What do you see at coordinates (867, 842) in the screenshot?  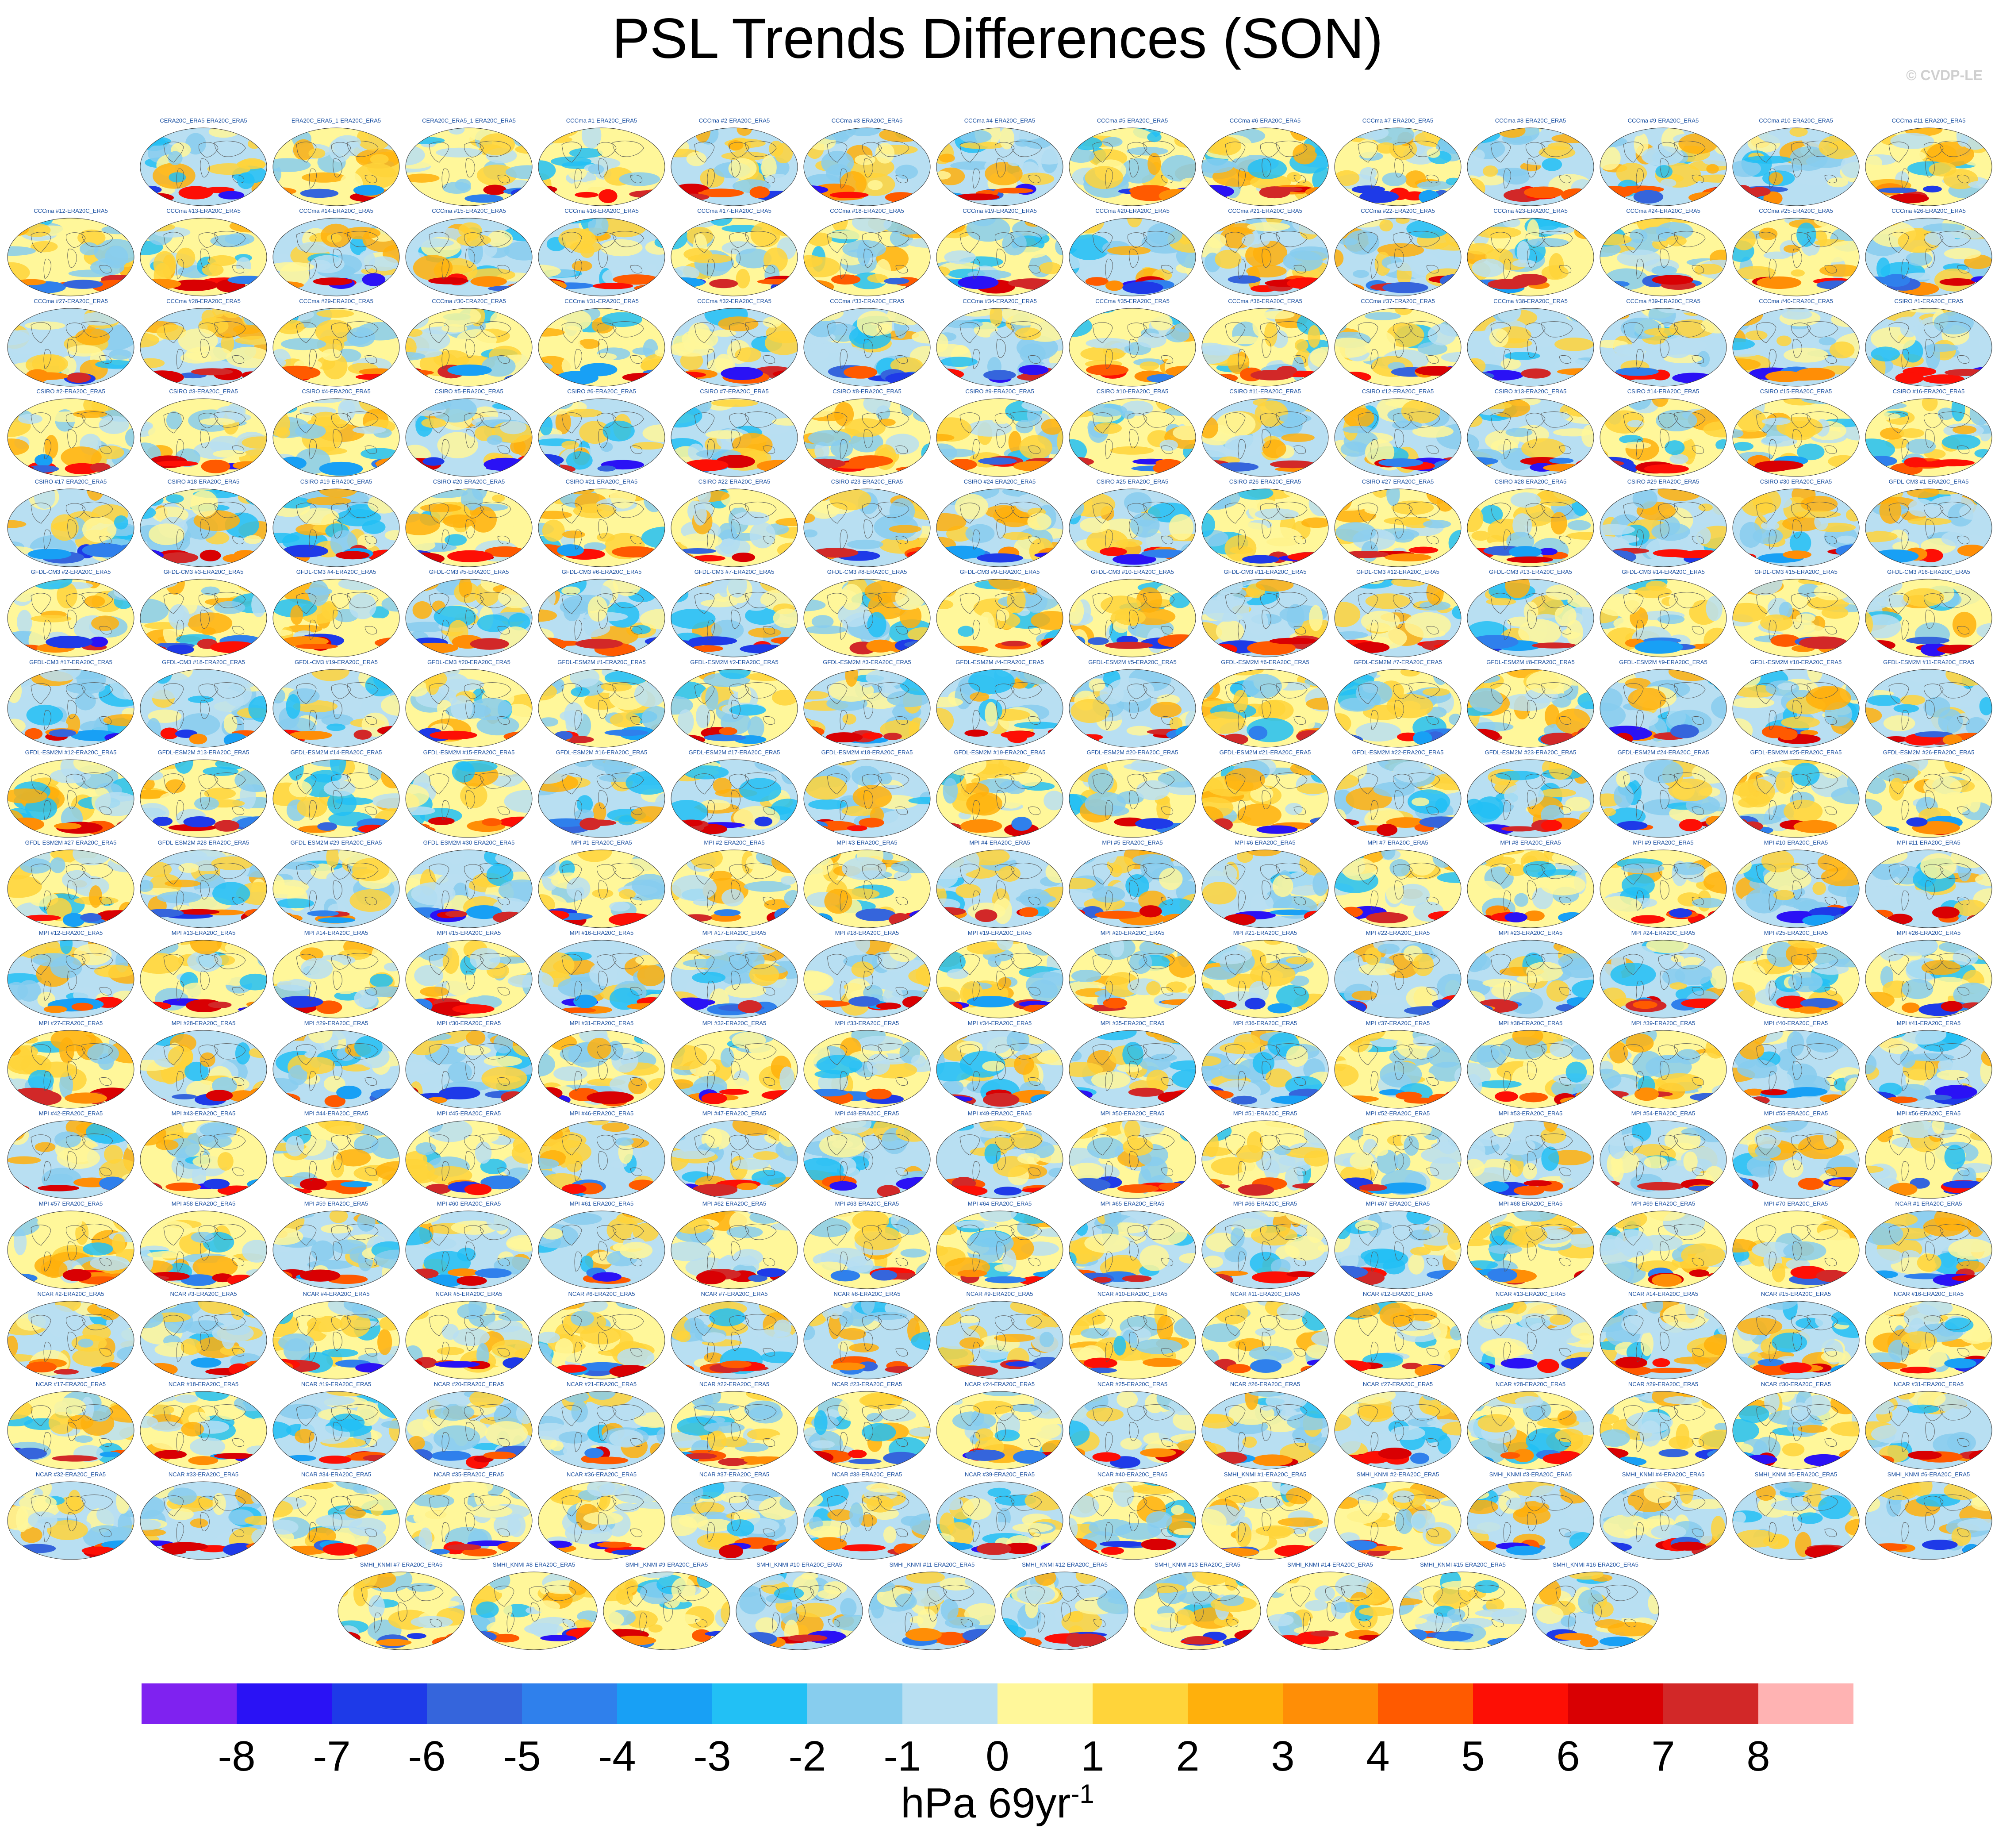 I see `panel-title: MPI #3-ERA20C_ERA5` at bounding box center [867, 842].